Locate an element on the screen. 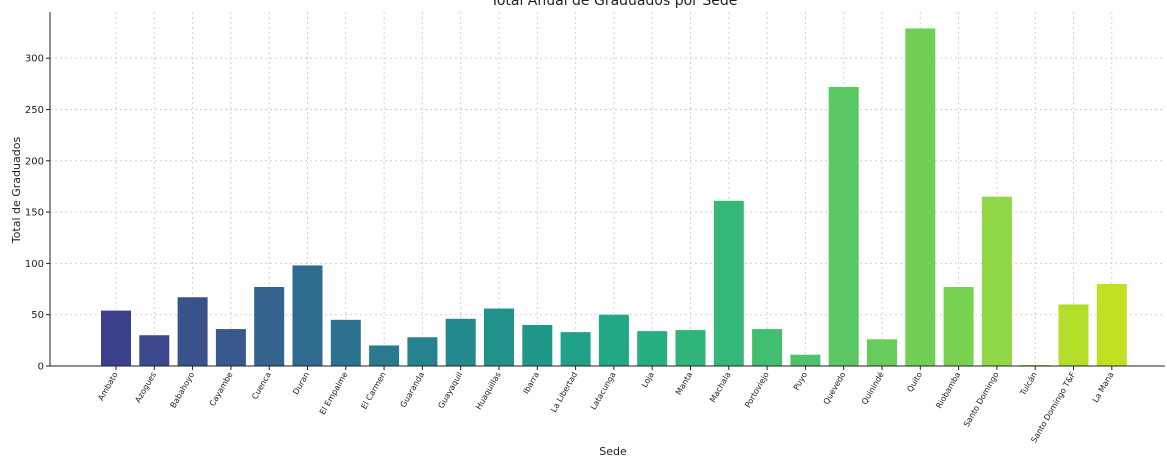 Image resolution: width=1167 pixels, height=457 pixels. y-tick-label: 150 is located at coordinates (34, 213).